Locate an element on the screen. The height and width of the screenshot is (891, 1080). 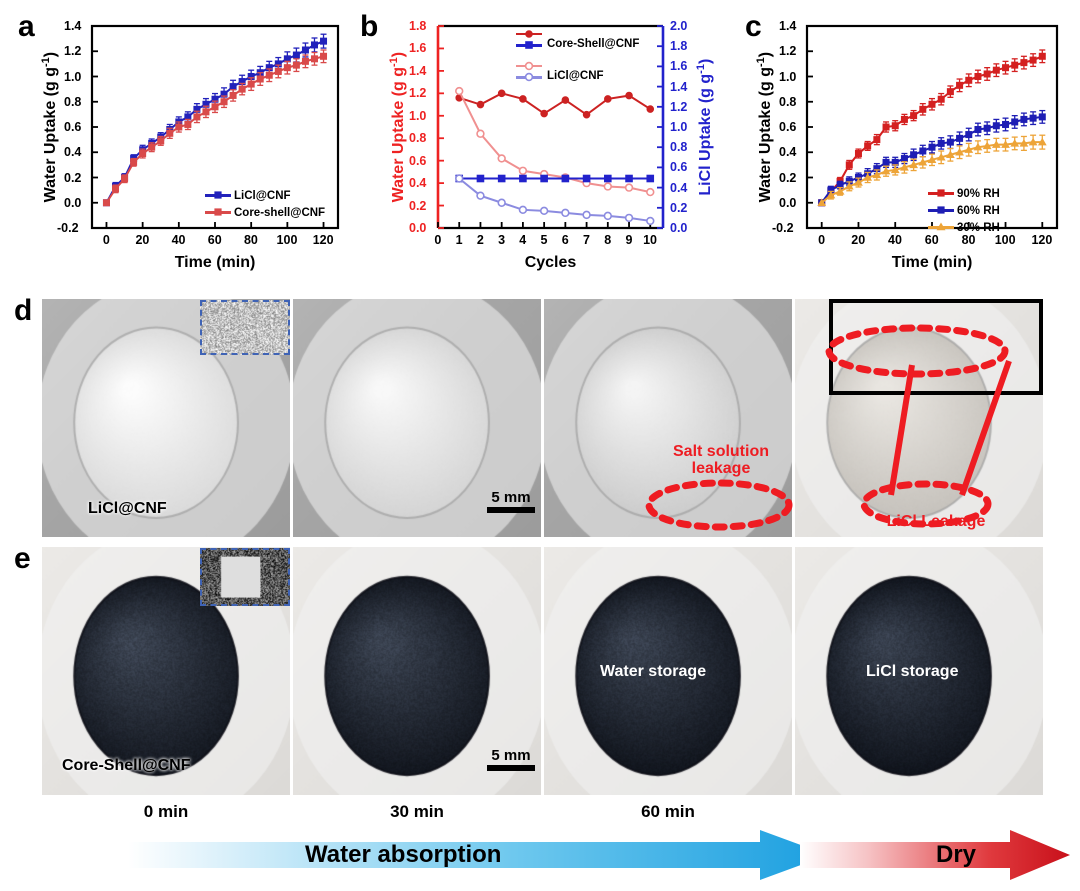
panel-e-water-storage-label: Water storage is located at coordinates (653, 671).